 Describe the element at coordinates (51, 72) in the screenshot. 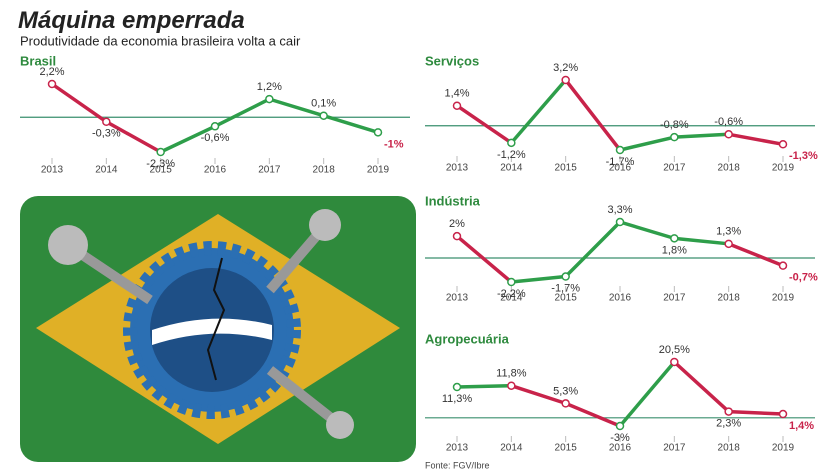

I see `value-label: 2,2%` at that location.